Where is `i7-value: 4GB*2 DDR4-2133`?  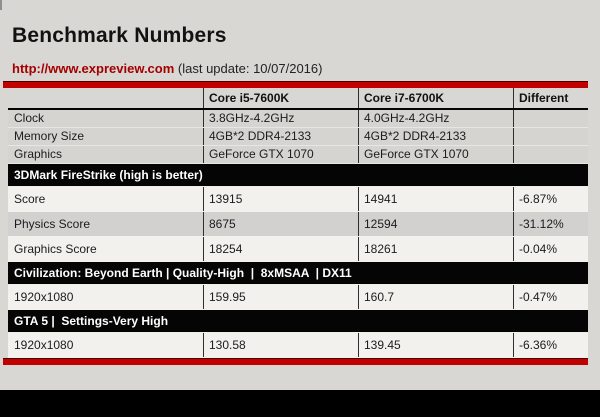 i7-value: 4GB*2 DDR4-2133 is located at coordinates (435, 136).